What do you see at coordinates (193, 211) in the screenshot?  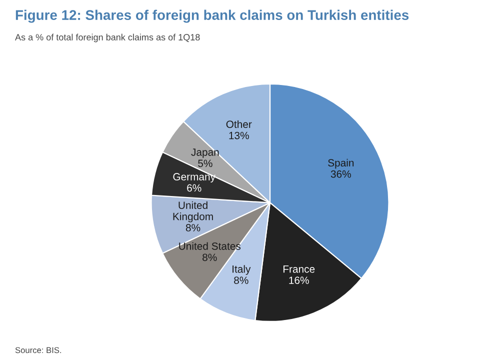 I see `slice-label: United Kingdom` at bounding box center [193, 211].